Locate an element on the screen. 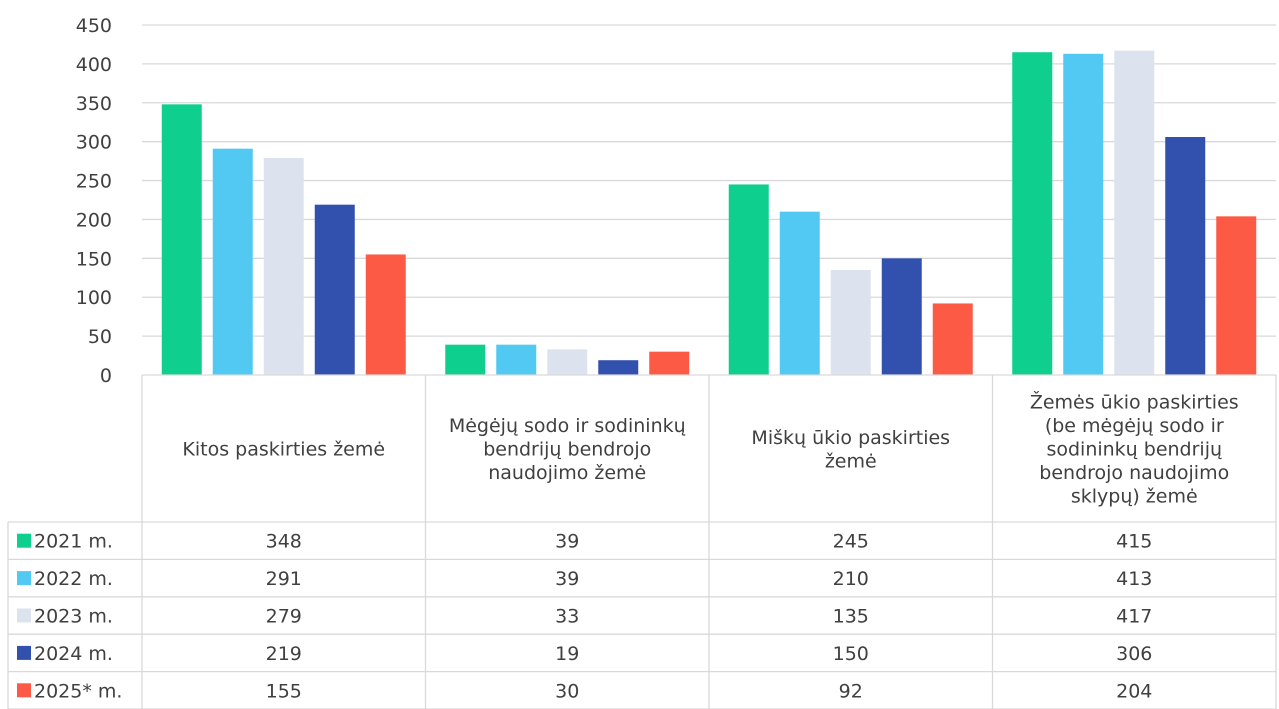  data-label: 219 is located at coordinates (284, 654).